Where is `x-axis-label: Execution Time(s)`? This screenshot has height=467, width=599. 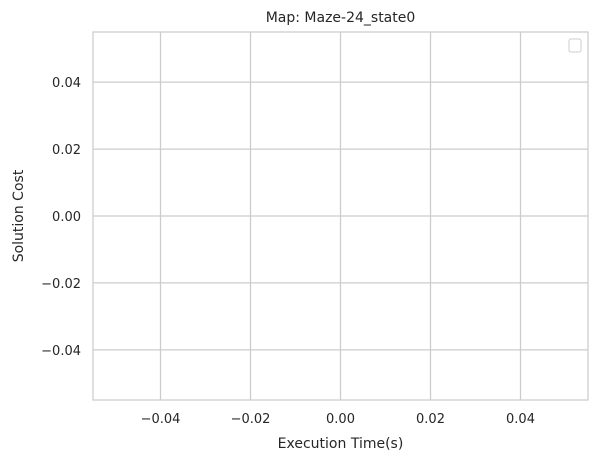 x-axis-label: Execution Time(s) is located at coordinates (341, 444).